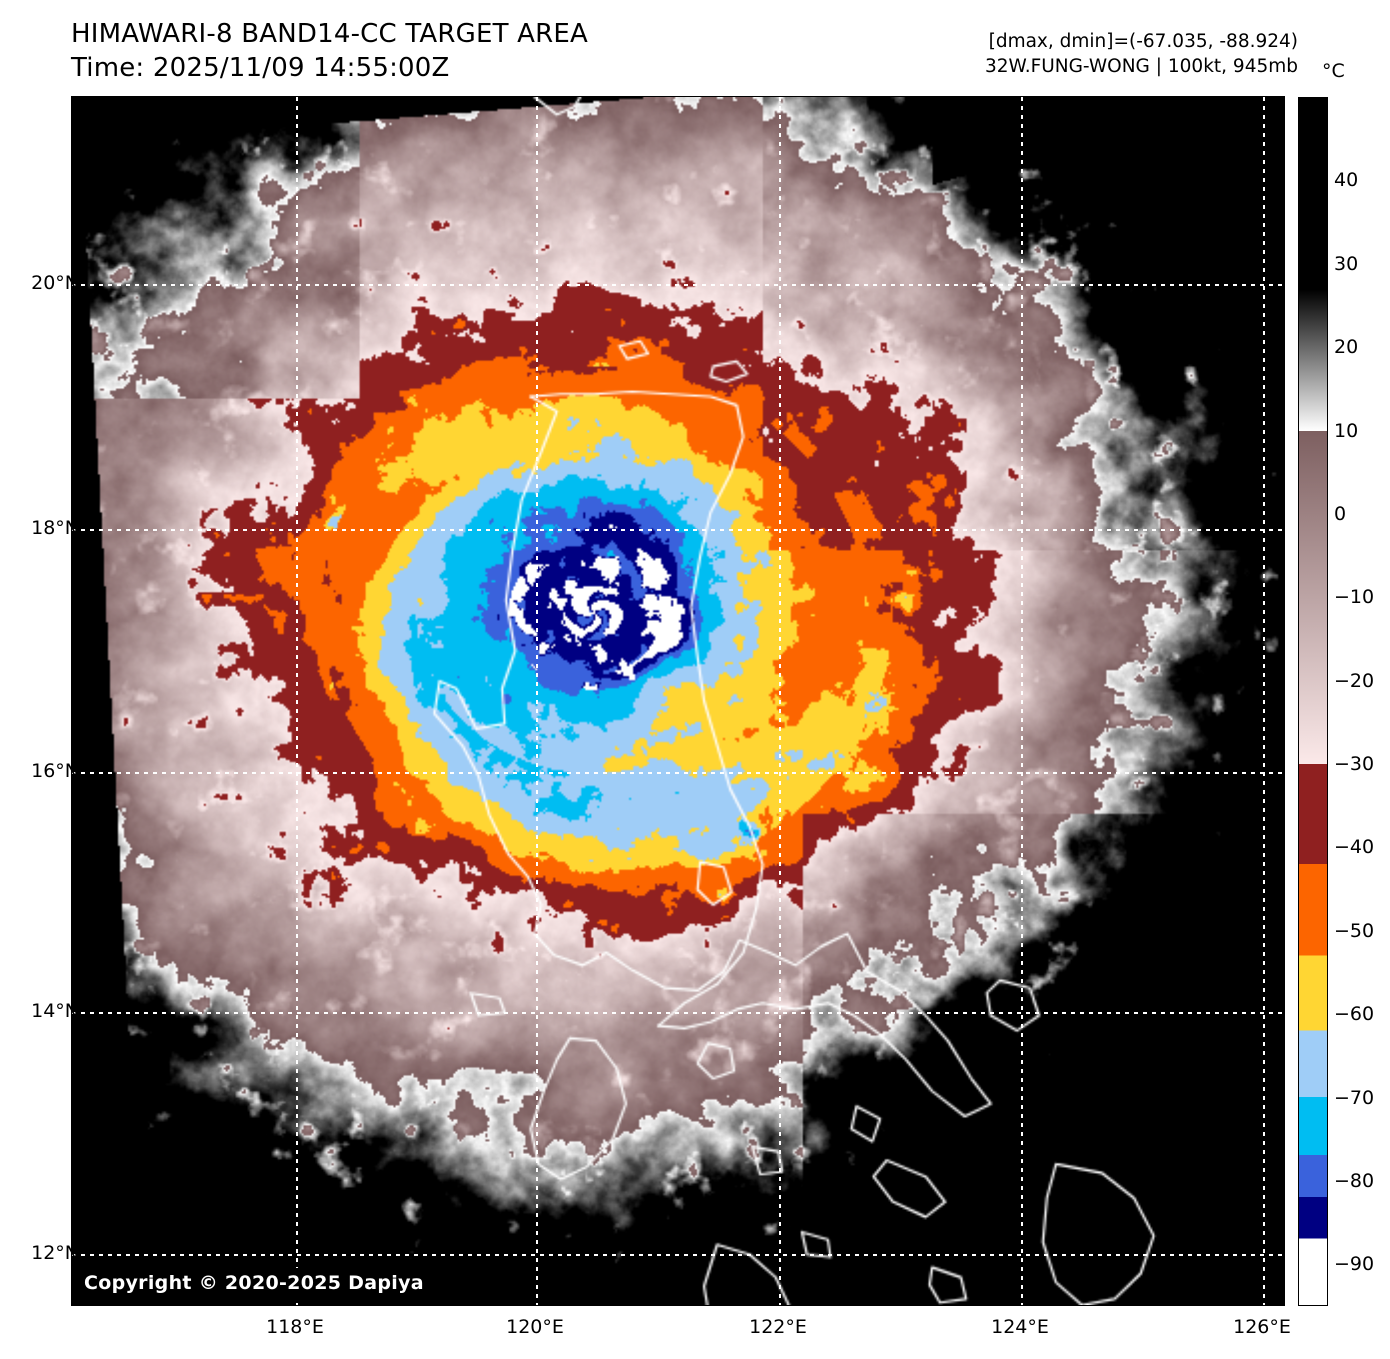  What do you see at coordinates (55, 1253) in the screenshot?
I see `lat-tick-12: 12°N` at bounding box center [55, 1253].